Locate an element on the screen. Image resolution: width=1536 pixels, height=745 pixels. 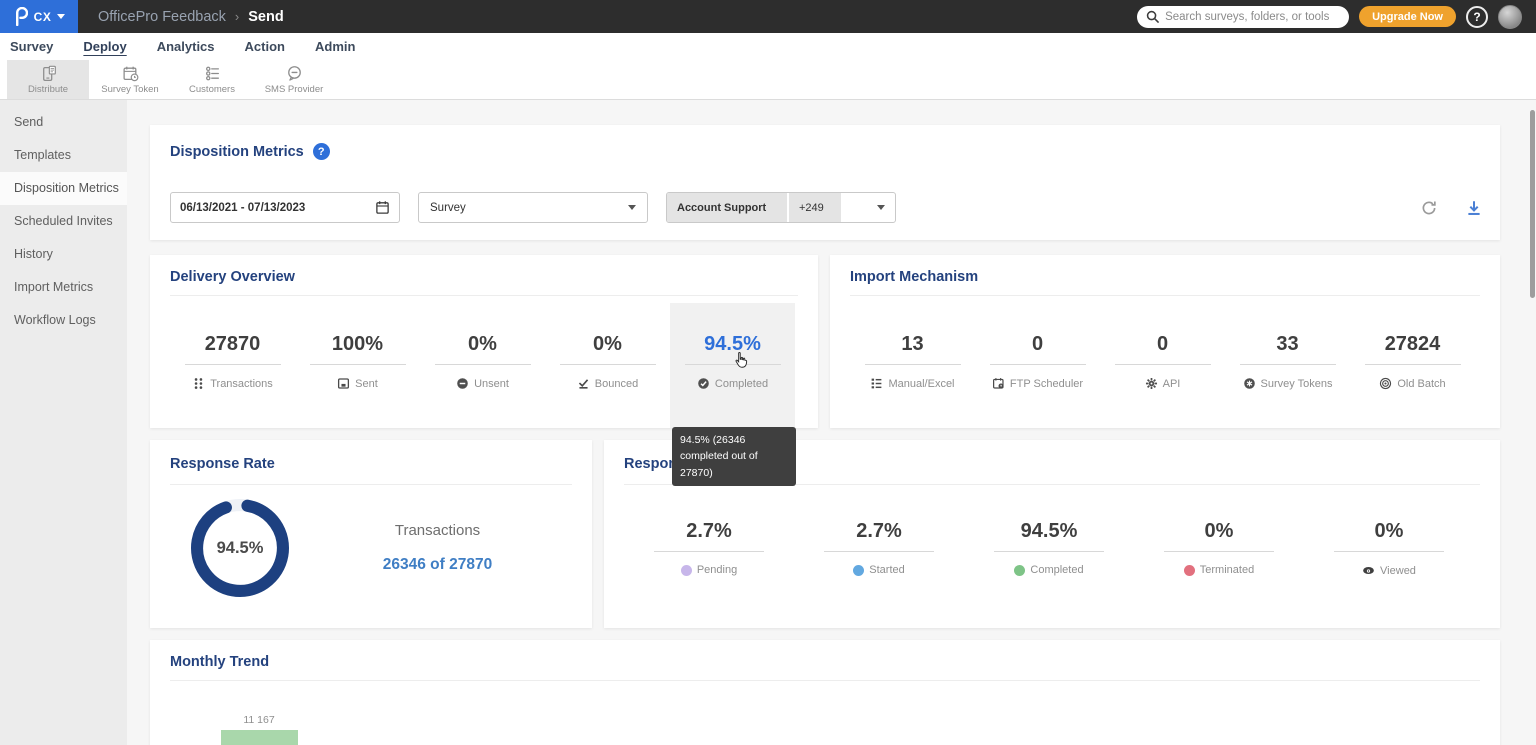
date-range-value: 06/13/2021 - 07/13/2023 is located at coordinates (243, 207).